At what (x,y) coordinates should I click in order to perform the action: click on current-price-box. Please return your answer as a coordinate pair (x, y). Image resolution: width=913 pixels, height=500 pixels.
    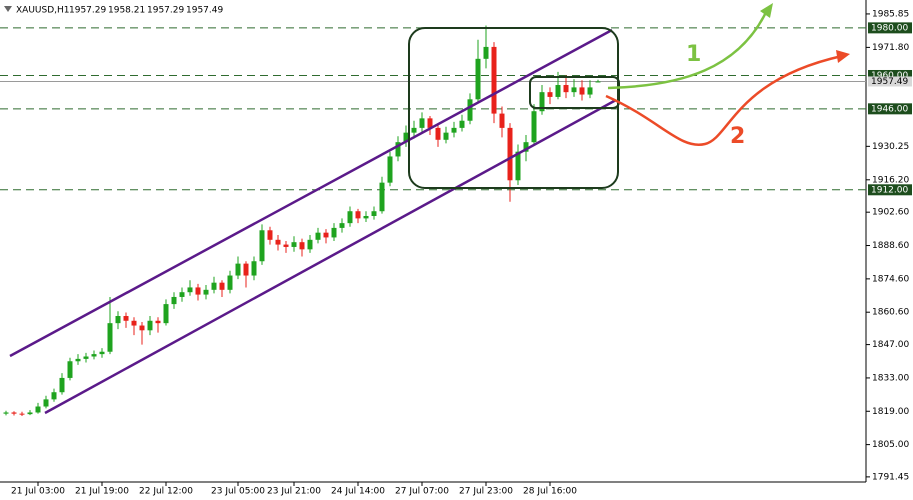
    Looking at the image, I should click on (890, 81).